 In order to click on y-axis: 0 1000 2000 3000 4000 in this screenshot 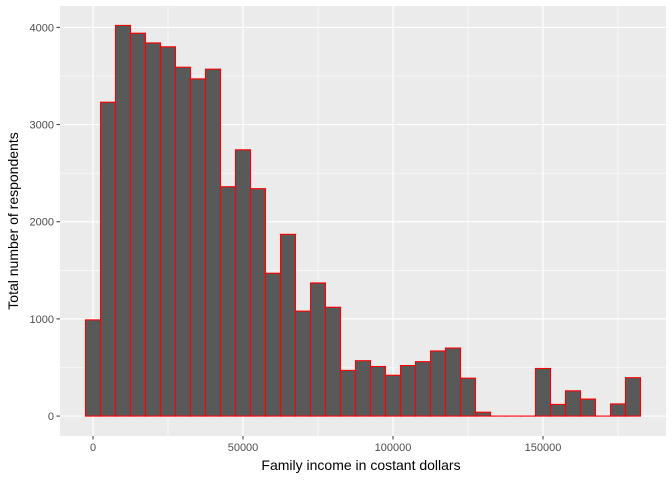, I will do `click(45, 222)`.